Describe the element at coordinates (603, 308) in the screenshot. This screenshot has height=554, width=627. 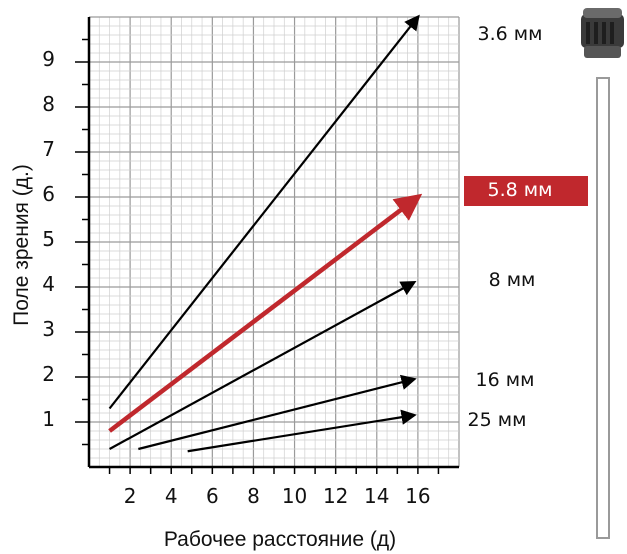
I see `mounting-rod-icon` at that location.